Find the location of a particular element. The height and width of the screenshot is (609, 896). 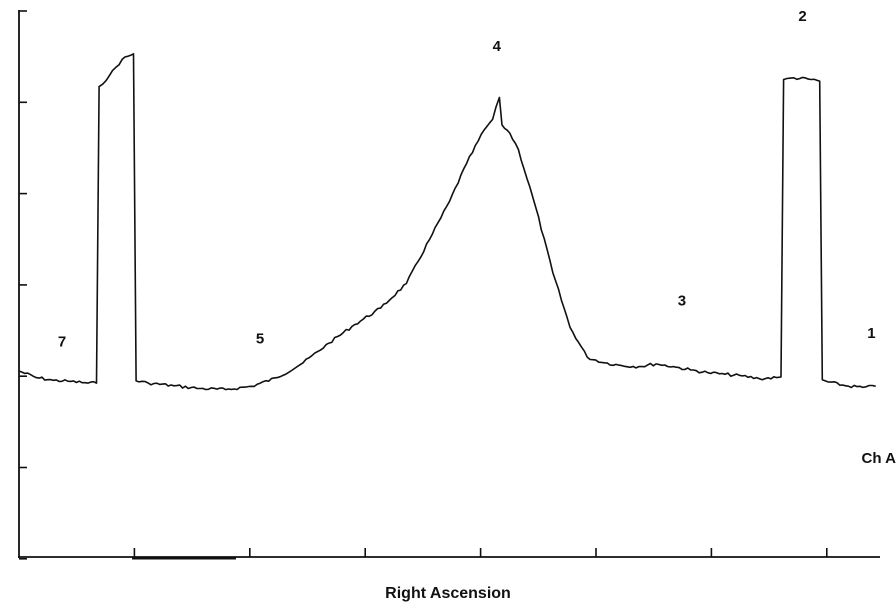

peak-label-7: 7 is located at coordinates (62, 341).